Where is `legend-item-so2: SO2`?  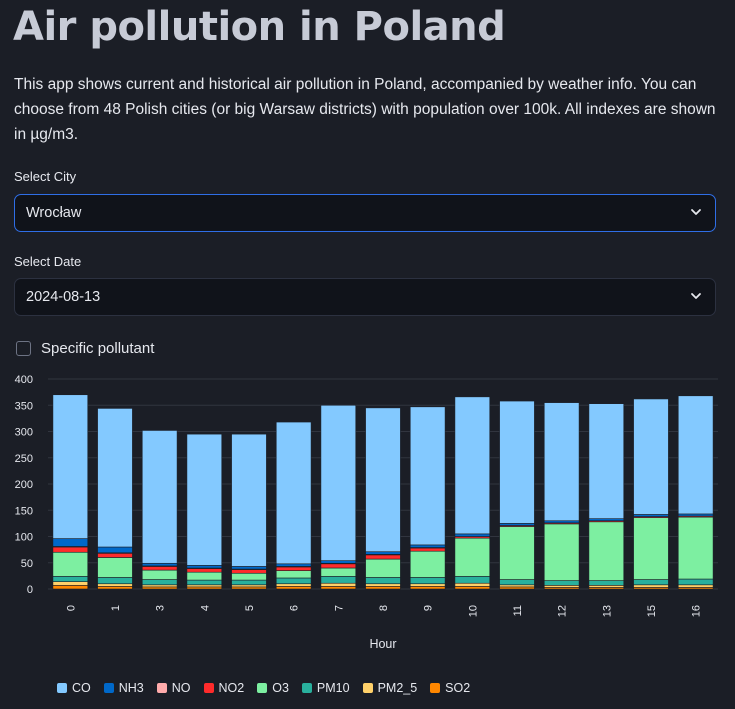 legend-item-so2: SO2 is located at coordinates (450, 688).